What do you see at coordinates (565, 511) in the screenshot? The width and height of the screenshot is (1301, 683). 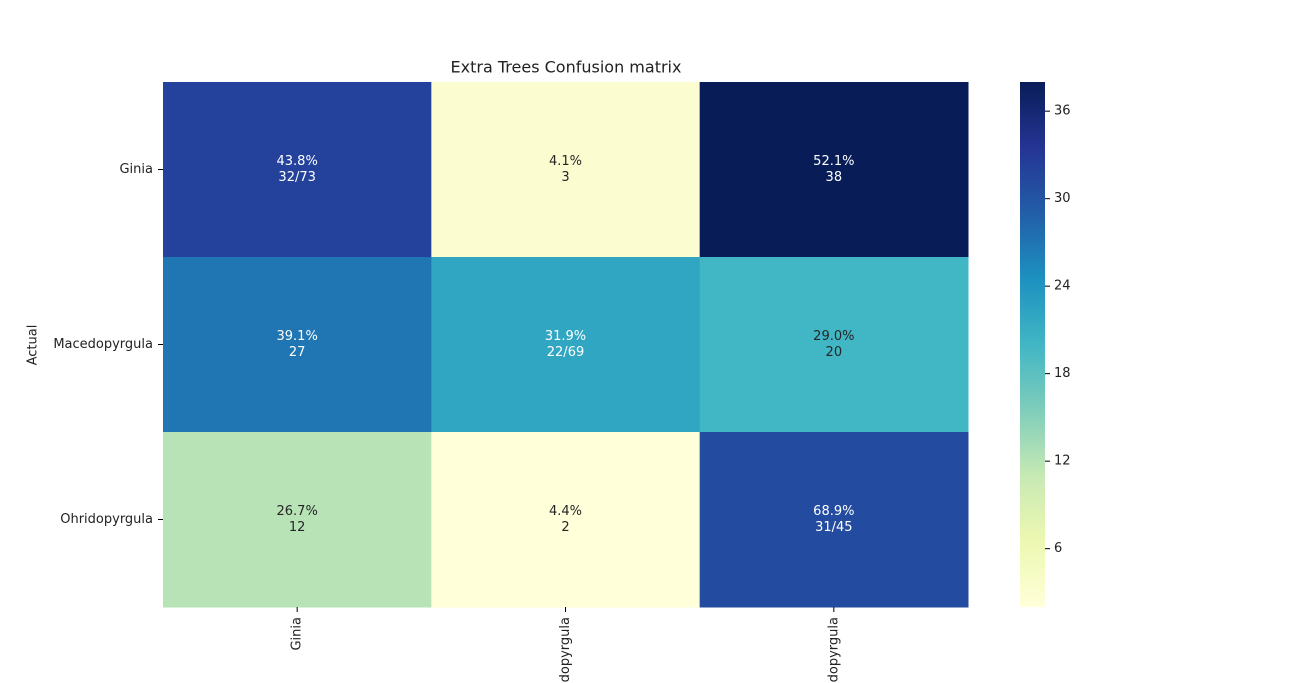 I see `cell-label: 4.4%` at bounding box center [565, 511].